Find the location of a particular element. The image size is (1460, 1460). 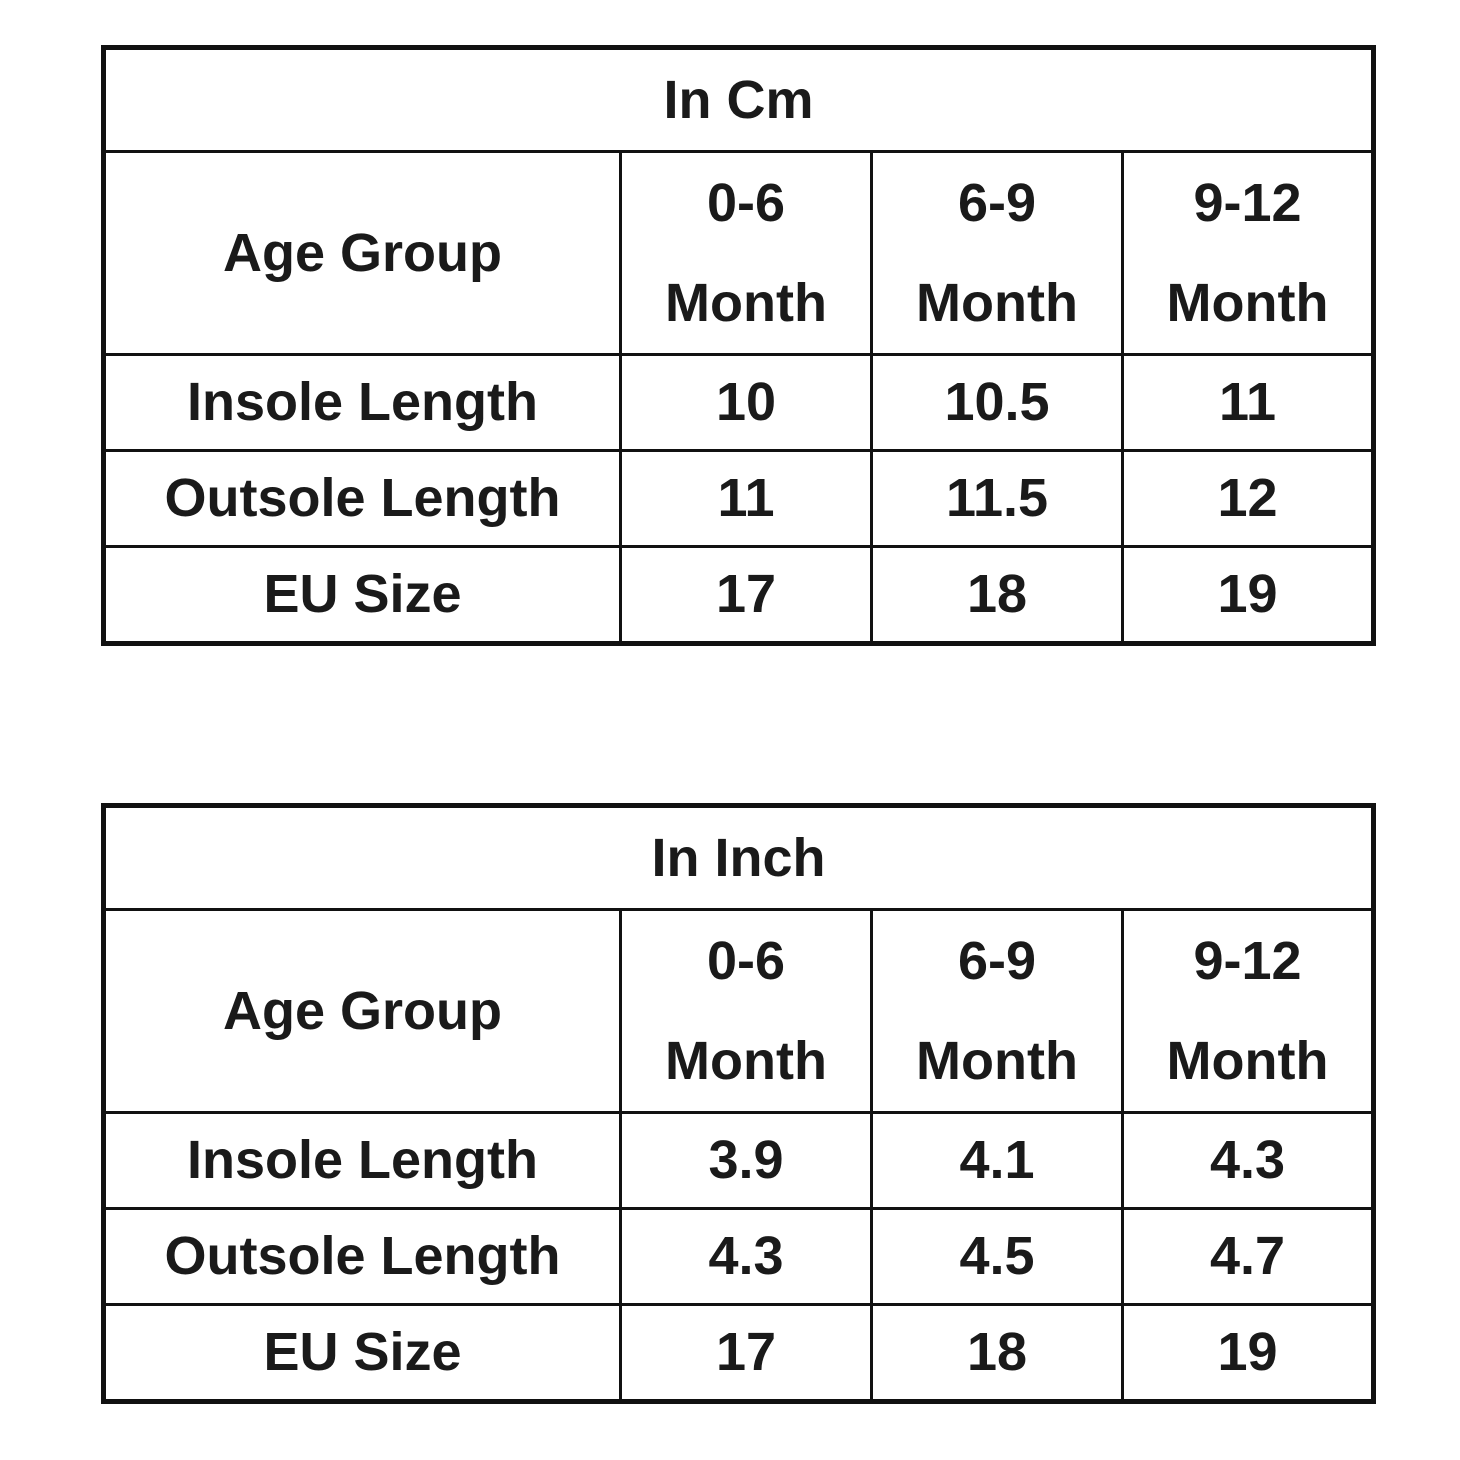

cell: 4.5 is located at coordinates (997, 1256).